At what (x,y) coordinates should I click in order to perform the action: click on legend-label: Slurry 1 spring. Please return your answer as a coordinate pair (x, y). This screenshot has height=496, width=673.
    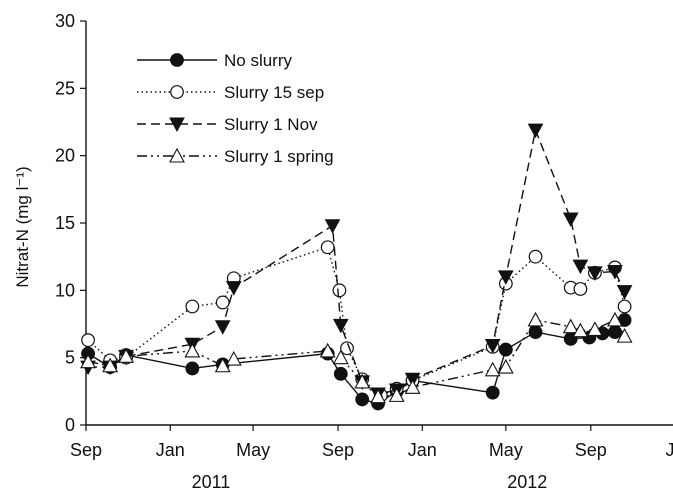
    Looking at the image, I should click on (279, 156).